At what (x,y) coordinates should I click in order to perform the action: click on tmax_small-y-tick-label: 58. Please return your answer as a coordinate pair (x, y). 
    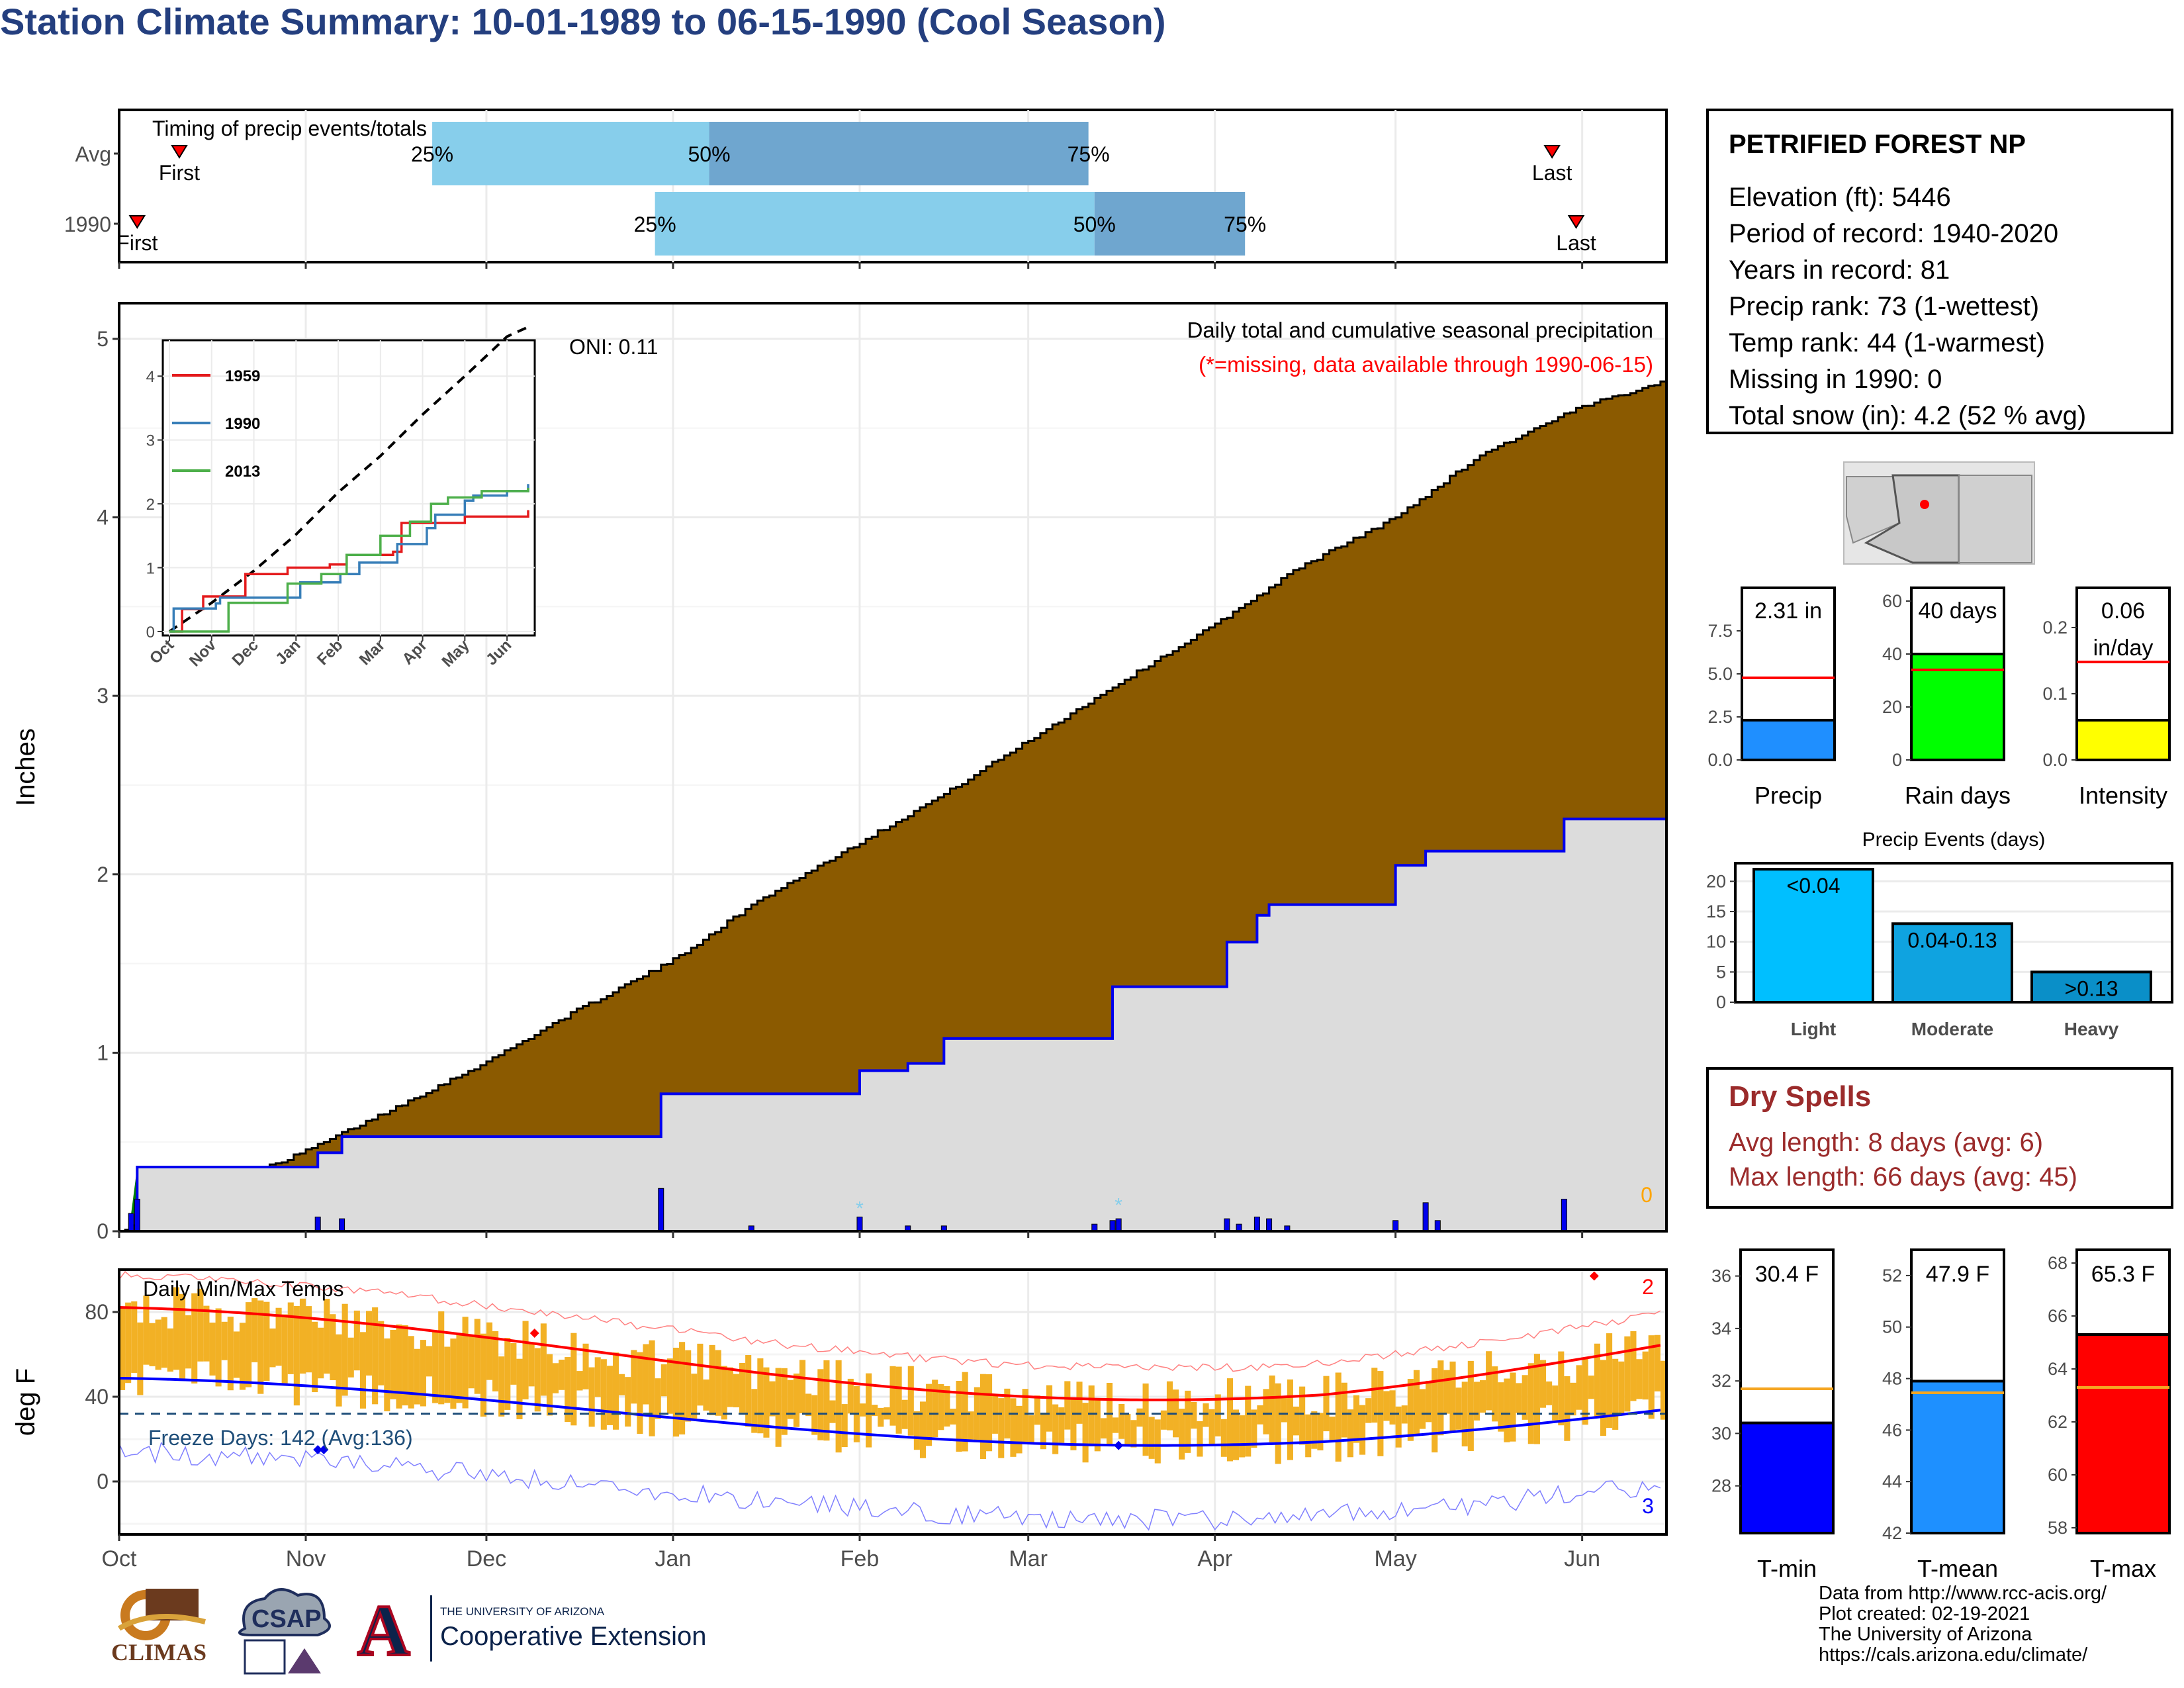
    Looking at the image, I should click on (2058, 1528).